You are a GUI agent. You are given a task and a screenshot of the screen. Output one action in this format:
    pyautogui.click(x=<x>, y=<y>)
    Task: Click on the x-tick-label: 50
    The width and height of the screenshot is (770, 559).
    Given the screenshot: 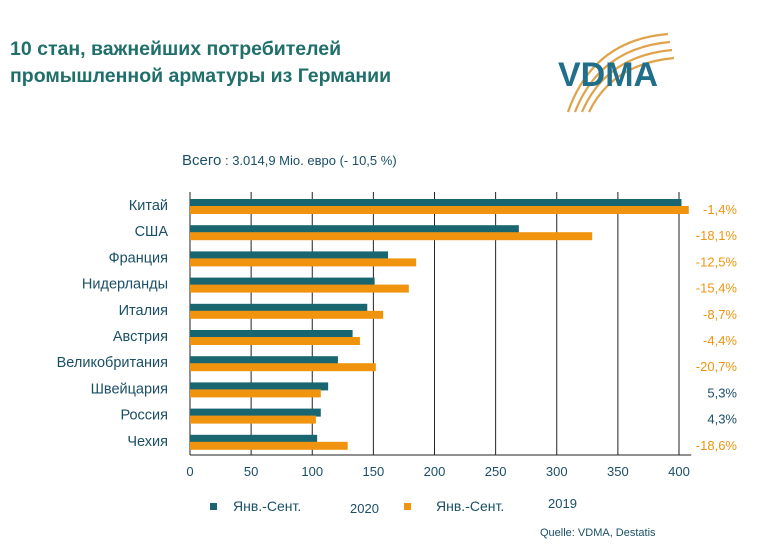 What is the action you would take?
    pyautogui.click(x=251, y=471)
    